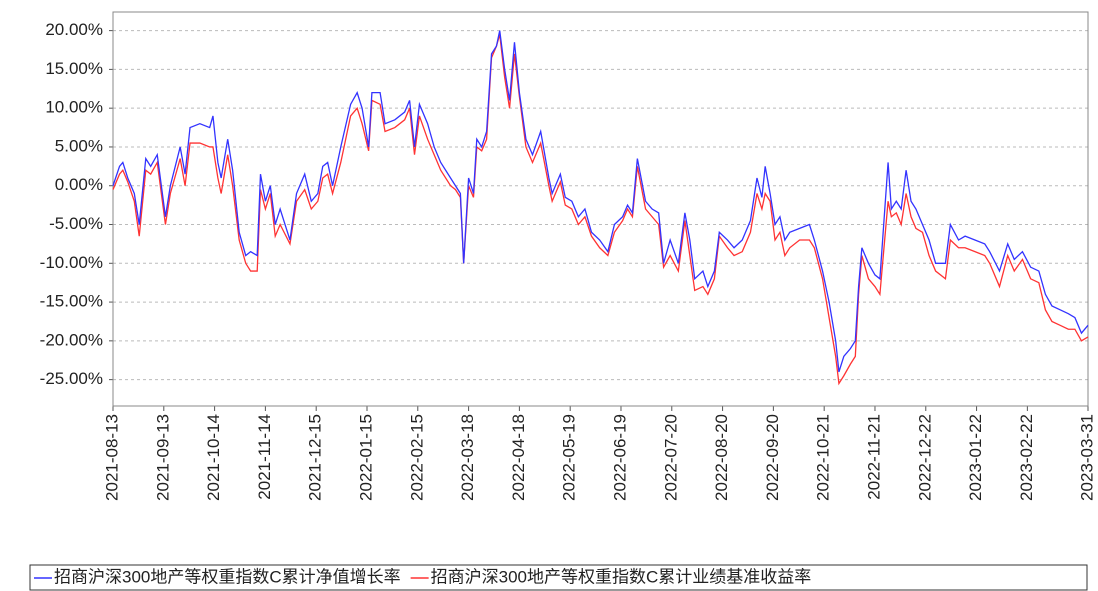  Describe the element at coordinates (569, 457) in the screenshot. I see `x-tick-label: 2022-05-19` at that location.